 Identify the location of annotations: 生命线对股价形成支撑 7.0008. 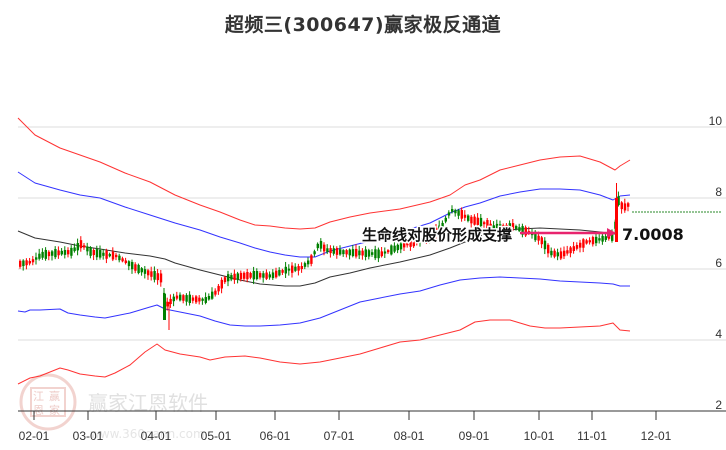
(523, 235).